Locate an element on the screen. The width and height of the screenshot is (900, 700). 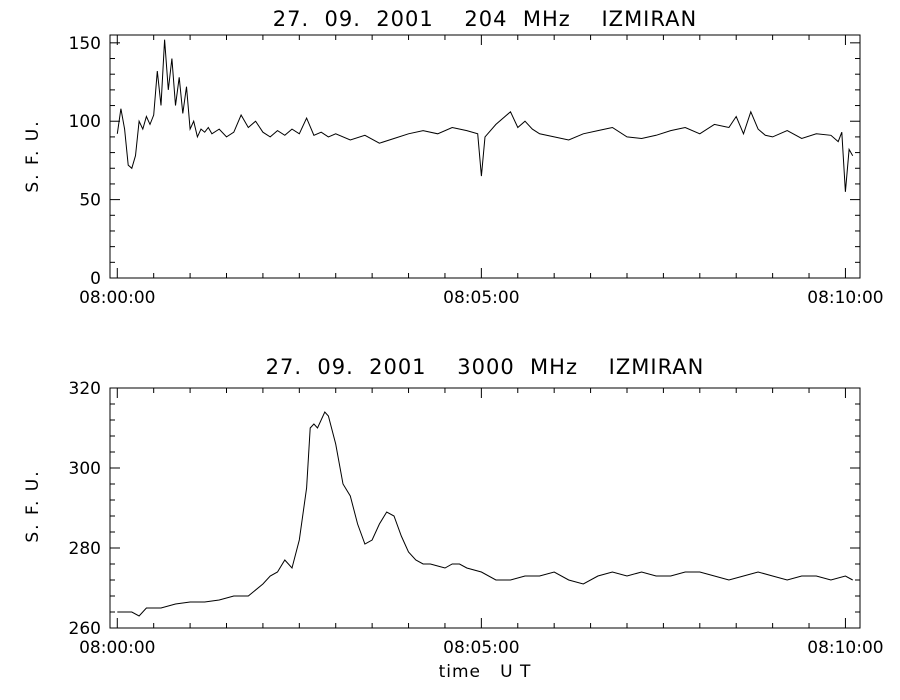
y-tick-label: 0 is located at coordinates (95, 279).